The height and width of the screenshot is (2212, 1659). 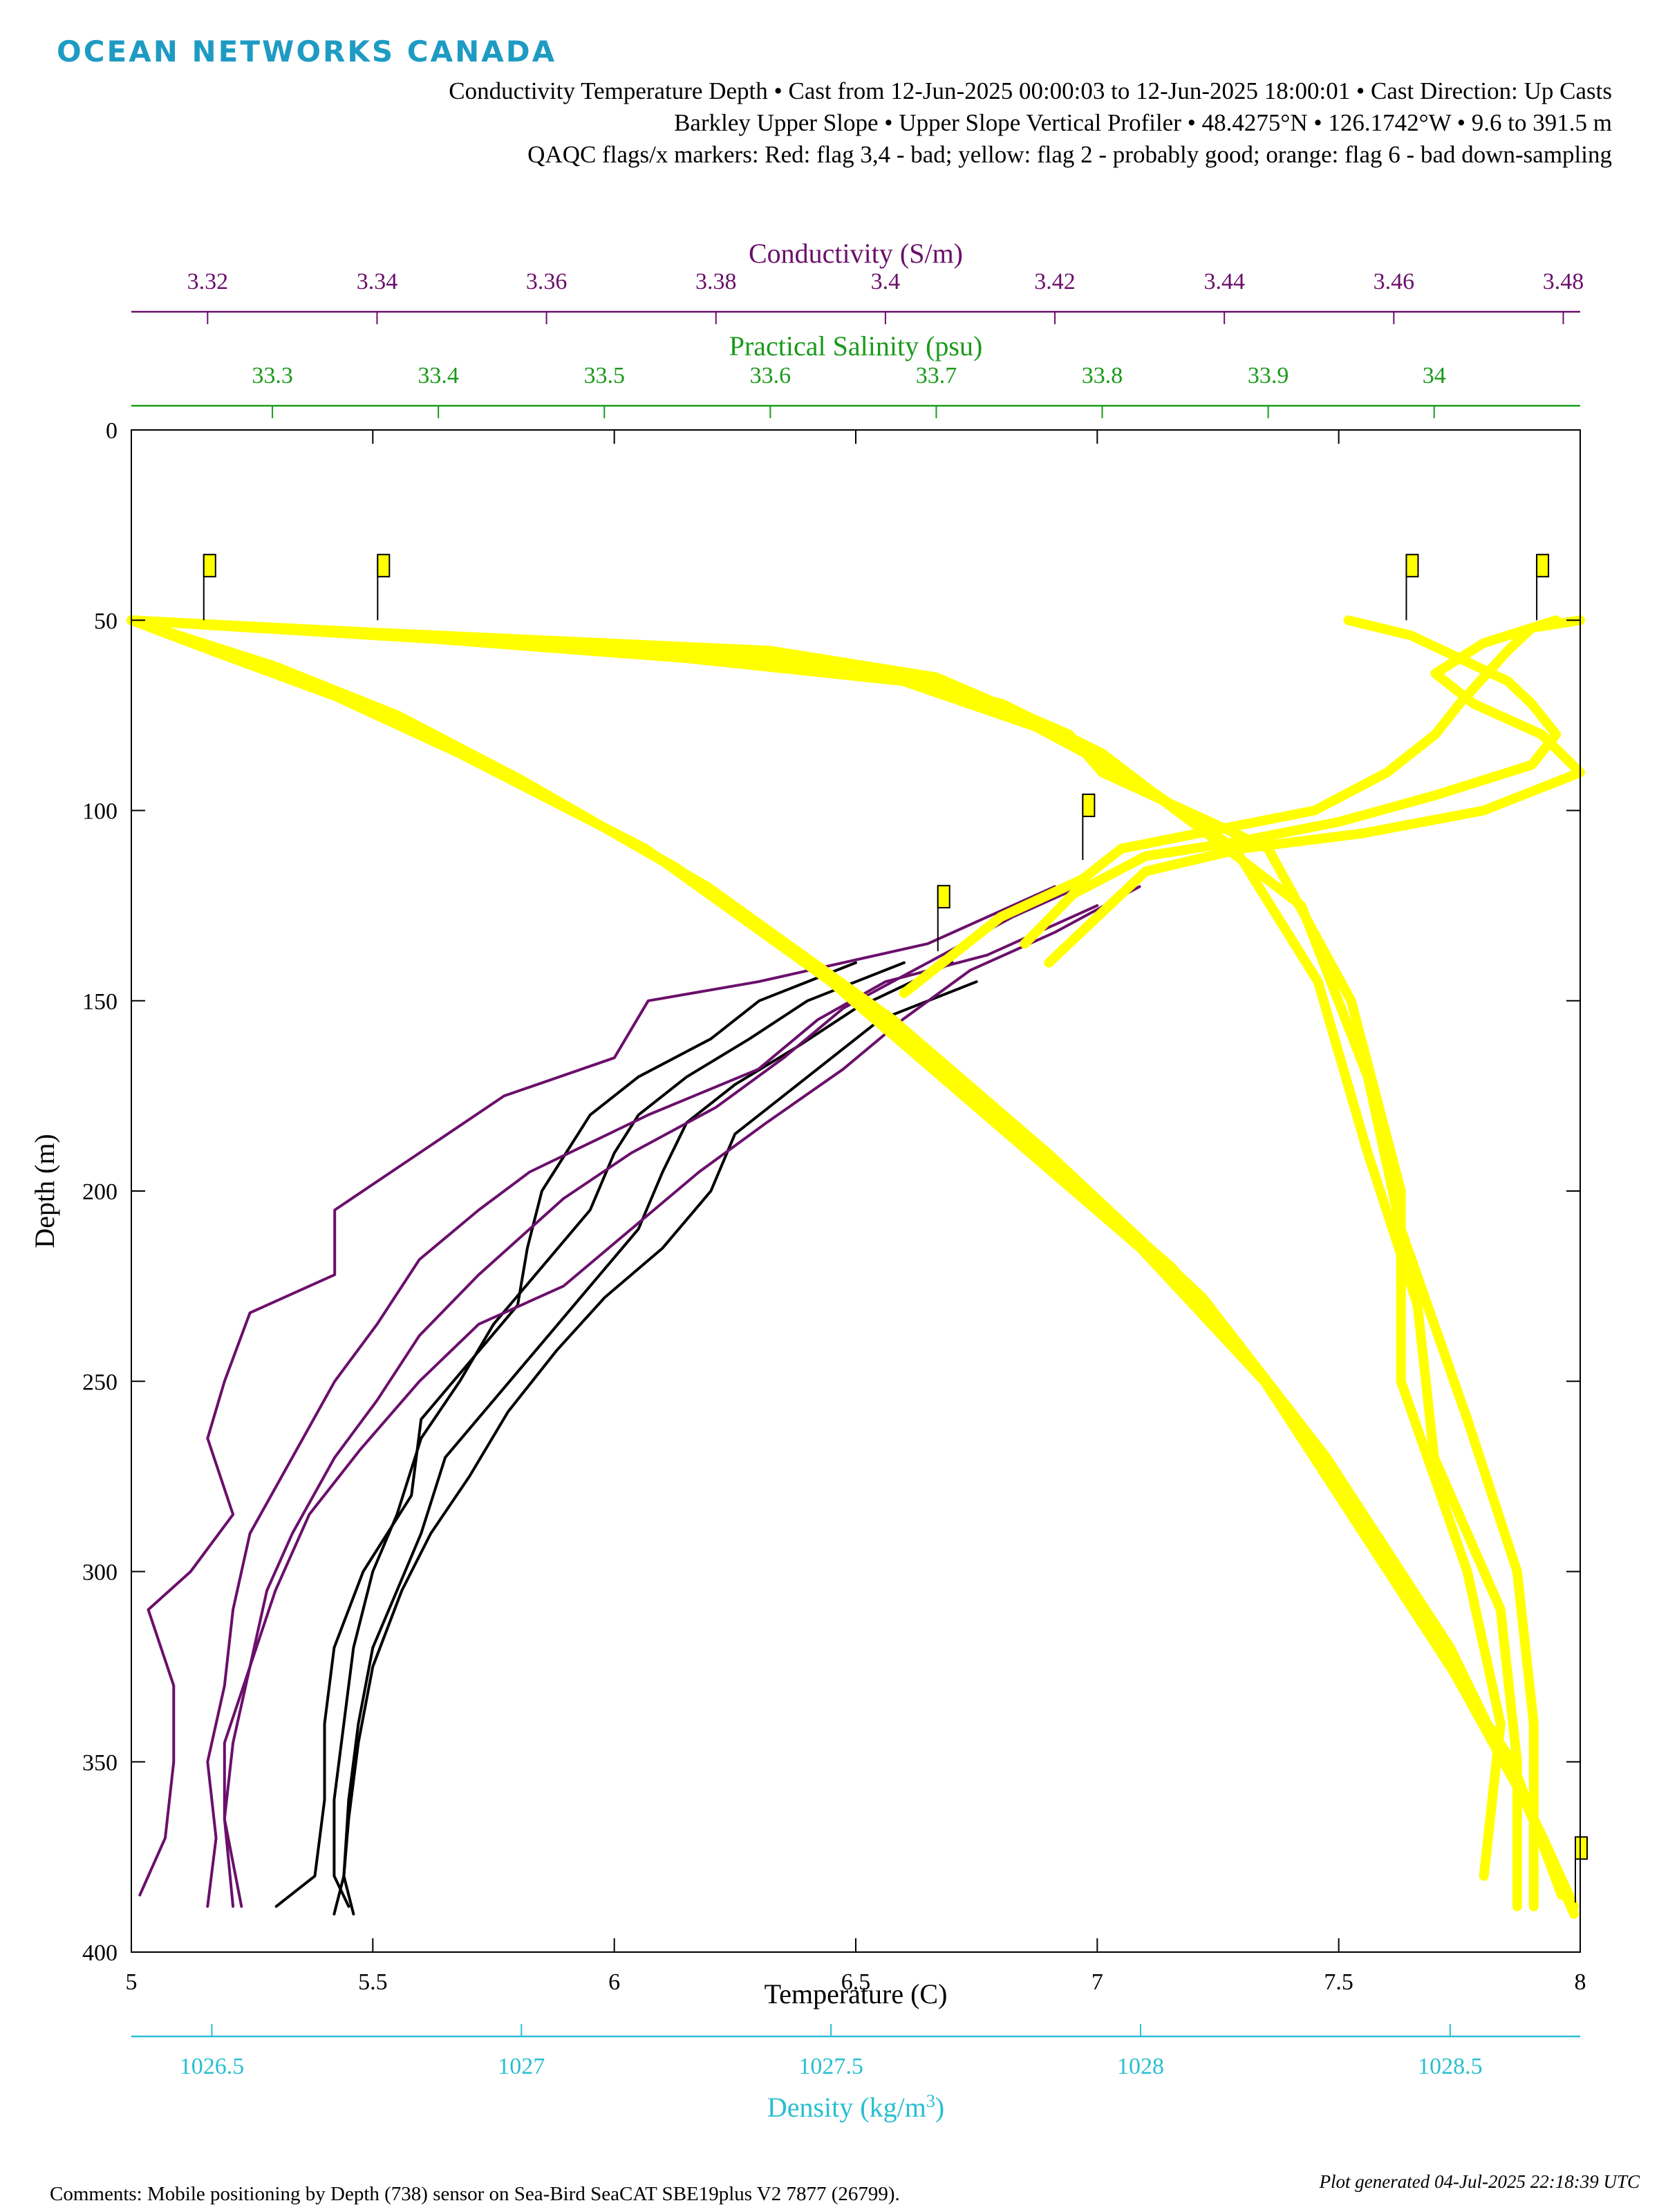 I want to click on depth-tick-label: 200, so click(x=100, y=1192).